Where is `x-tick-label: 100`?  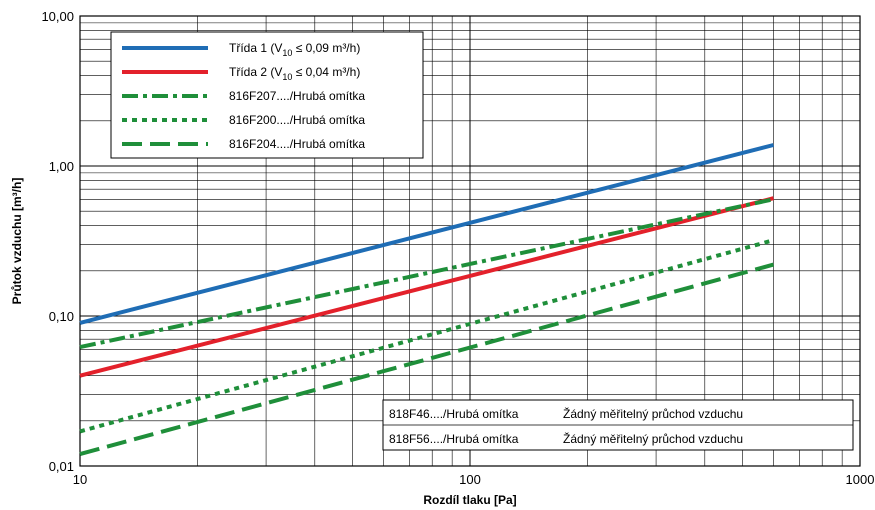 x-tick-label: 100 is located at coordinates (470, 479).